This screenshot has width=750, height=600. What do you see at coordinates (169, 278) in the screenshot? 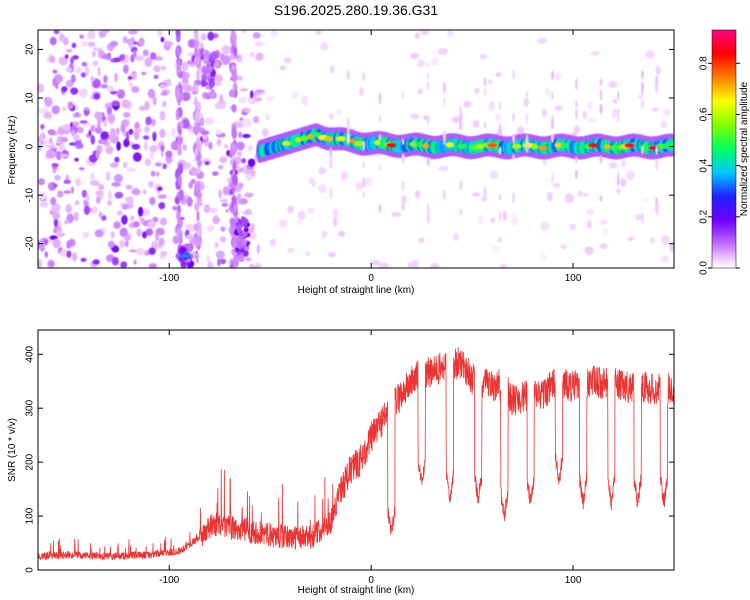
I see `spectrogram-x-tick-label: -100` at bounding box center [169, 278].